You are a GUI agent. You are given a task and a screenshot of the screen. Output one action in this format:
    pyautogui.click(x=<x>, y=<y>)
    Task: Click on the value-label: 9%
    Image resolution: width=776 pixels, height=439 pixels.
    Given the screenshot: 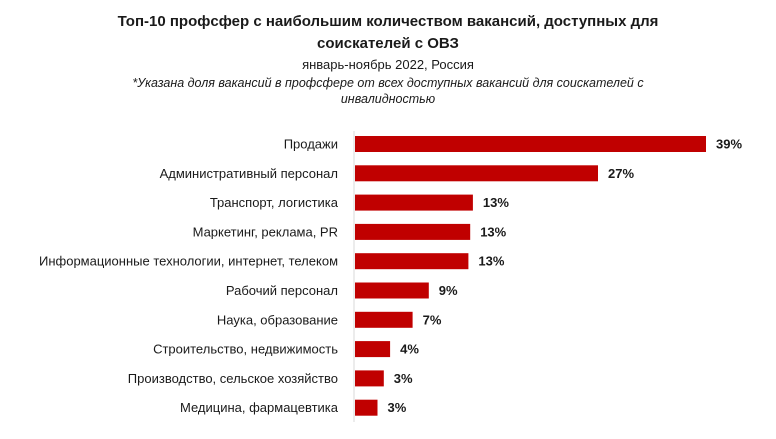 What is the action you would take?
    pyautogui.click(x=448, y=290)
    